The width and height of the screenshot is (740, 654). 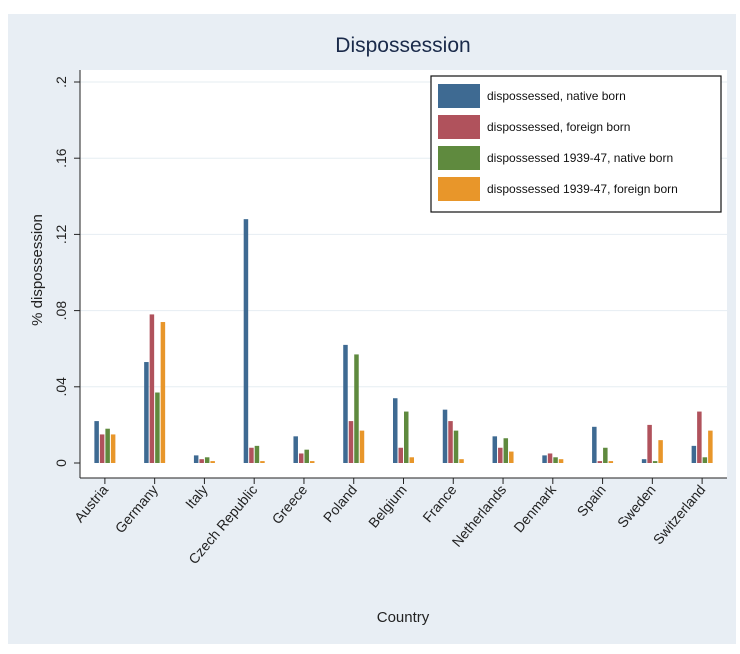 I want to click on x-tick-label: Switzerland, so click(x=679, y=515).